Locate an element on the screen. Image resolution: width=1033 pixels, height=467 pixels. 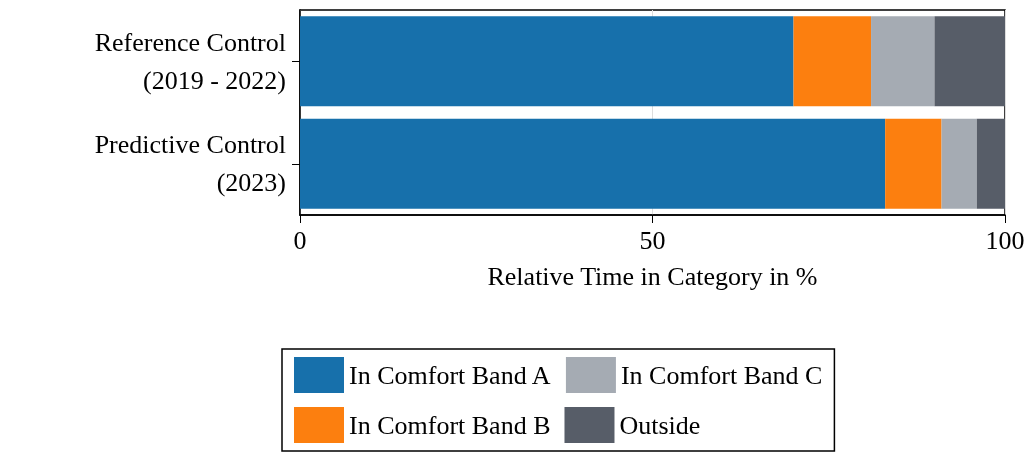
x-axis-title: Relative Time in Category in % is located at coordinates (652, 276).